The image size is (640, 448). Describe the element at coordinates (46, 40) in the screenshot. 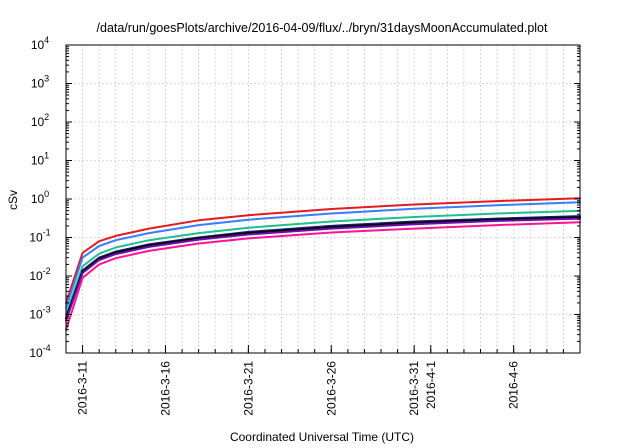

I see `y-tick-exponent: 4` at that location.